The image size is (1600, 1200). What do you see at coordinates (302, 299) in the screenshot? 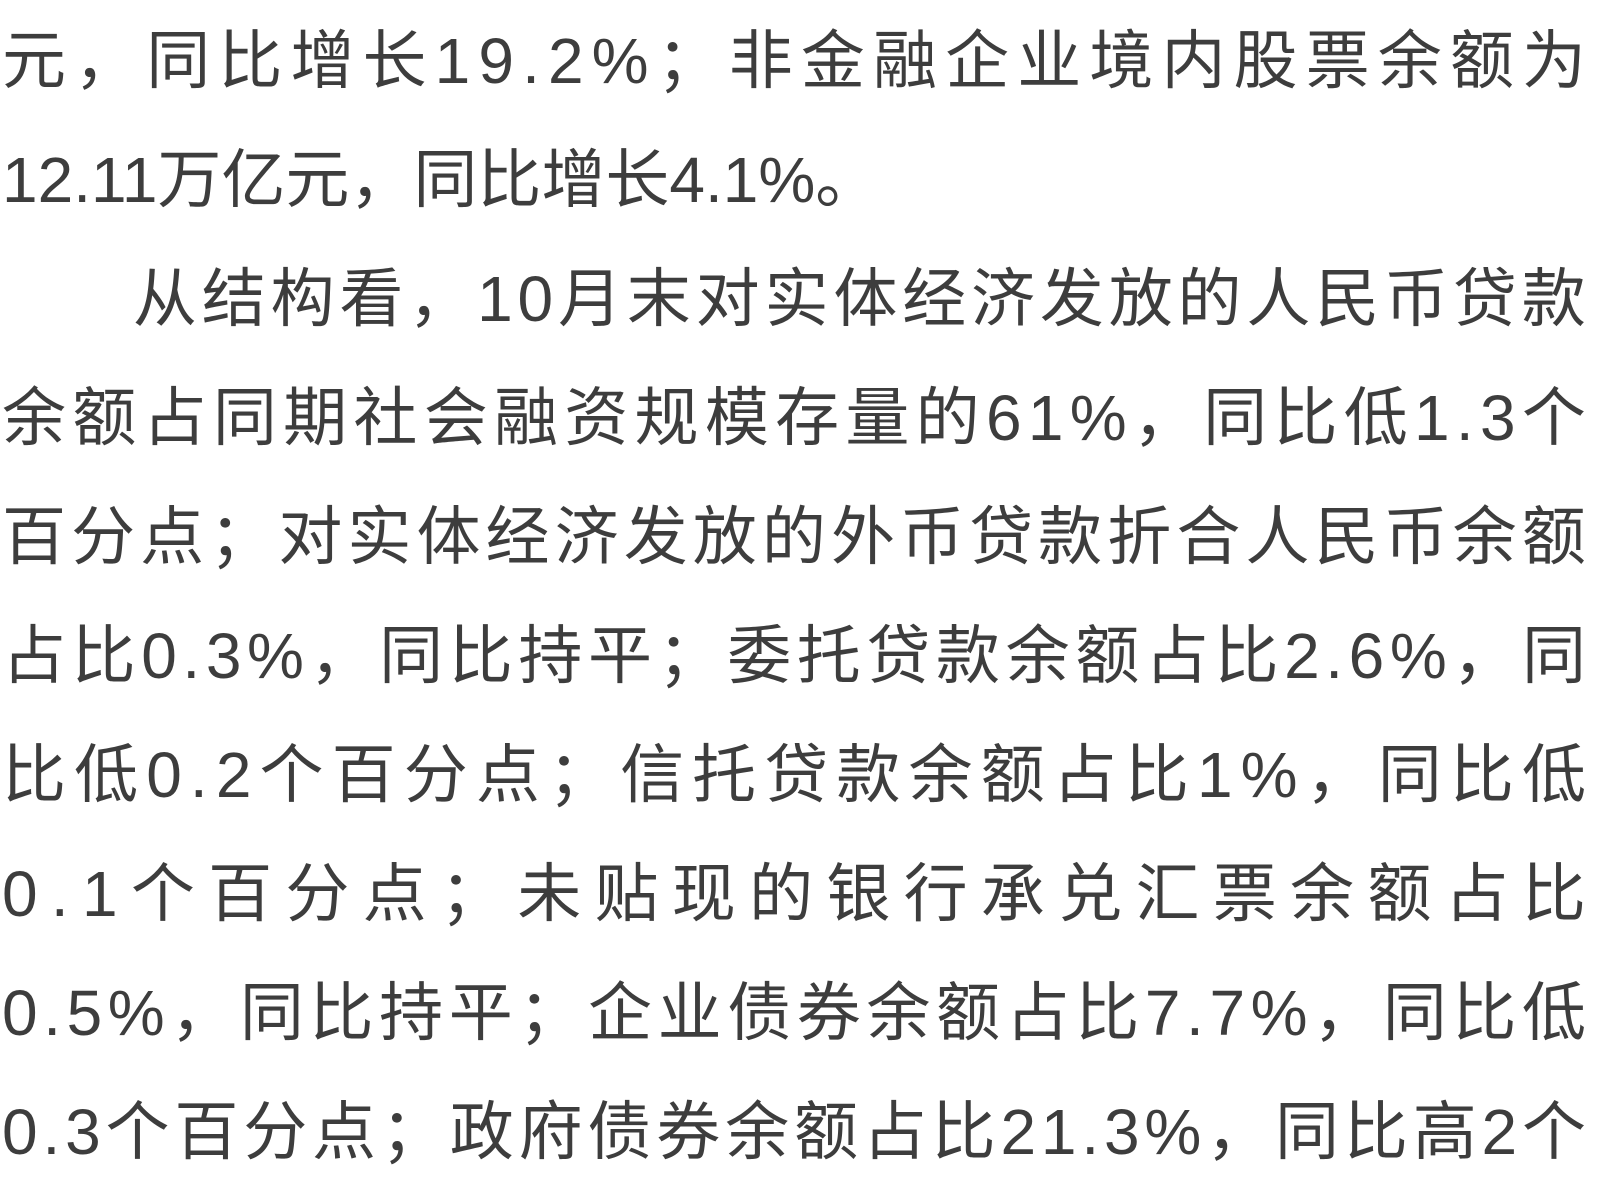
I see `char: 构` at bounding box center [302, 299].